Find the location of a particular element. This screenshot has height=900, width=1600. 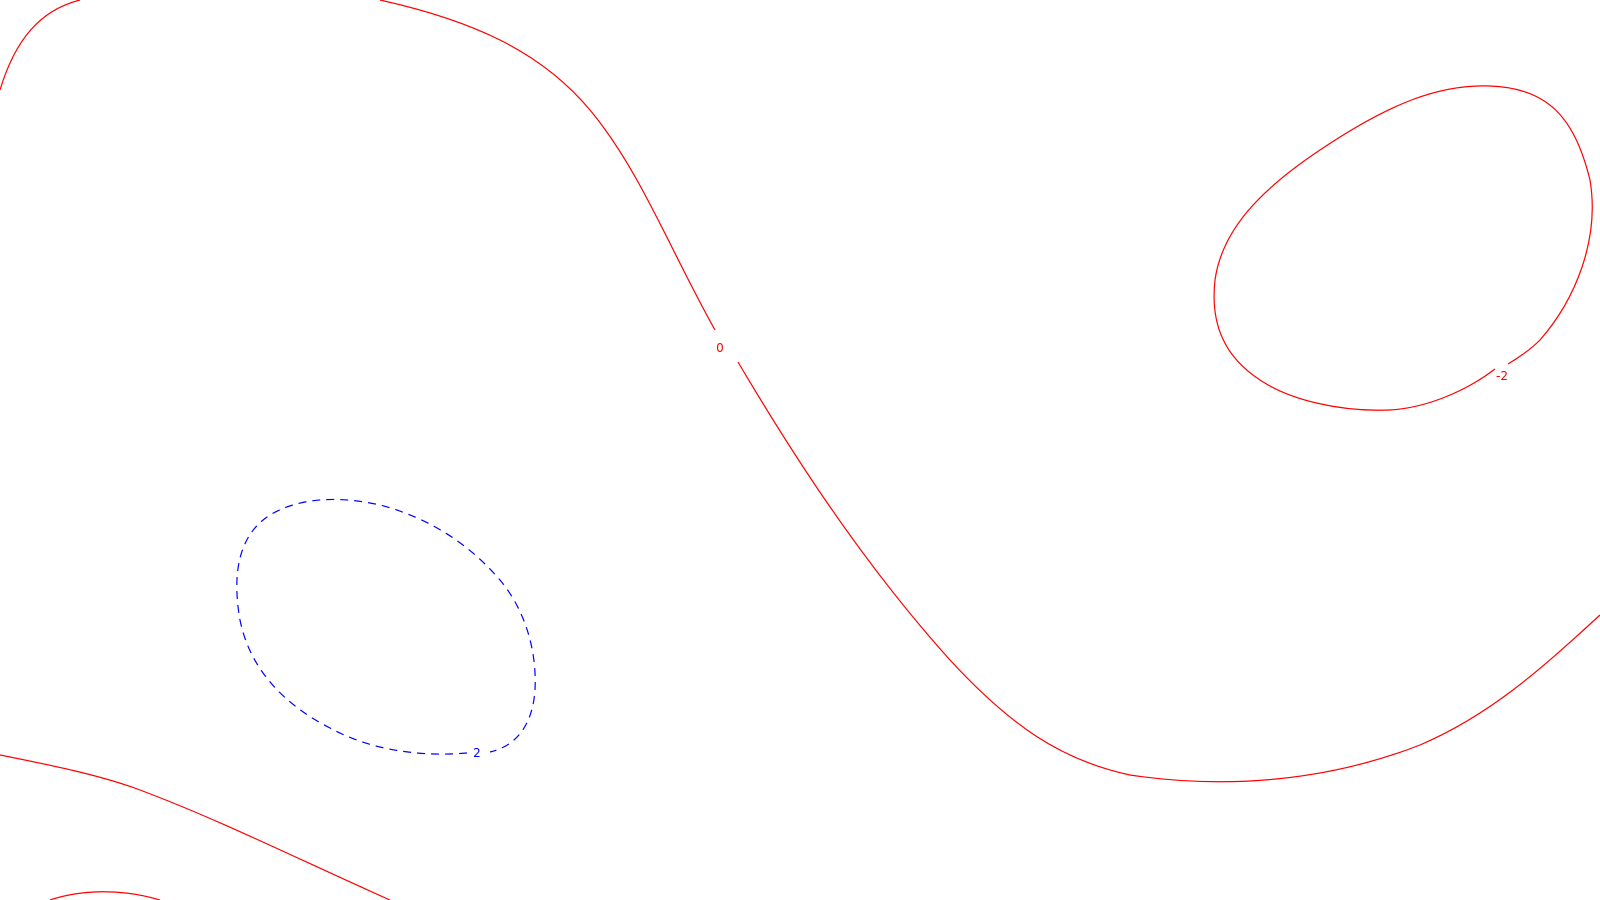

contour-line-top-left is located at coordinates (40, 45).